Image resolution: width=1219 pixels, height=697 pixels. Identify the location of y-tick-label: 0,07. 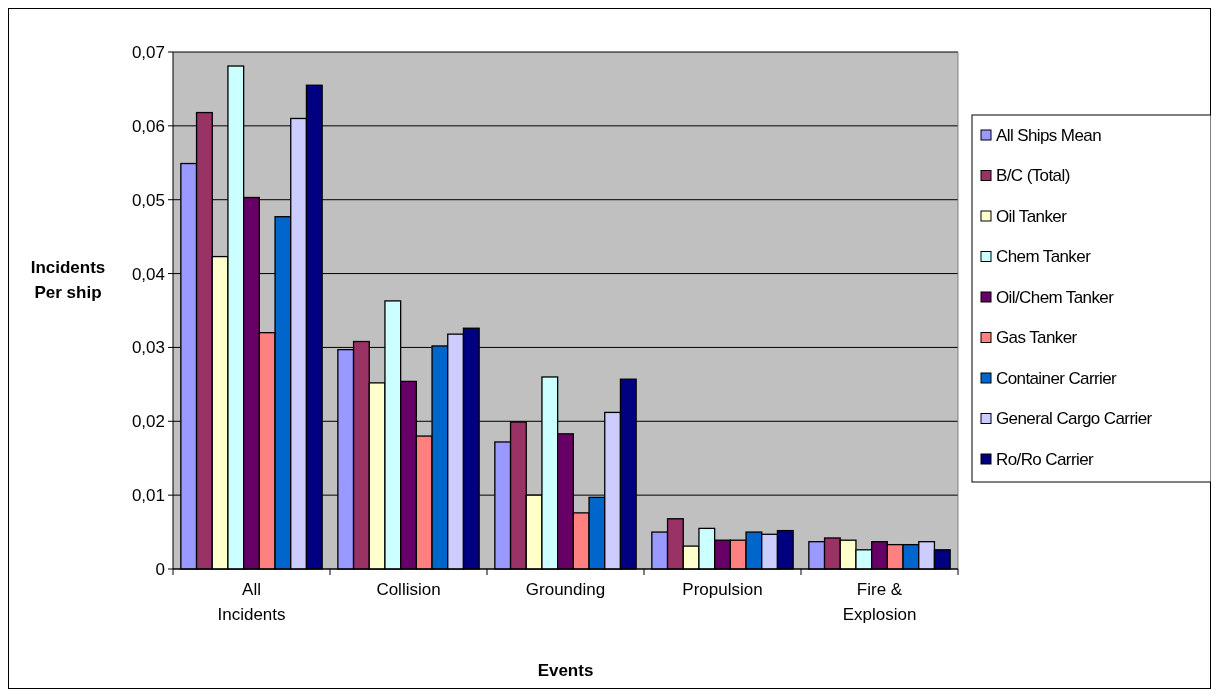
(148, 52).